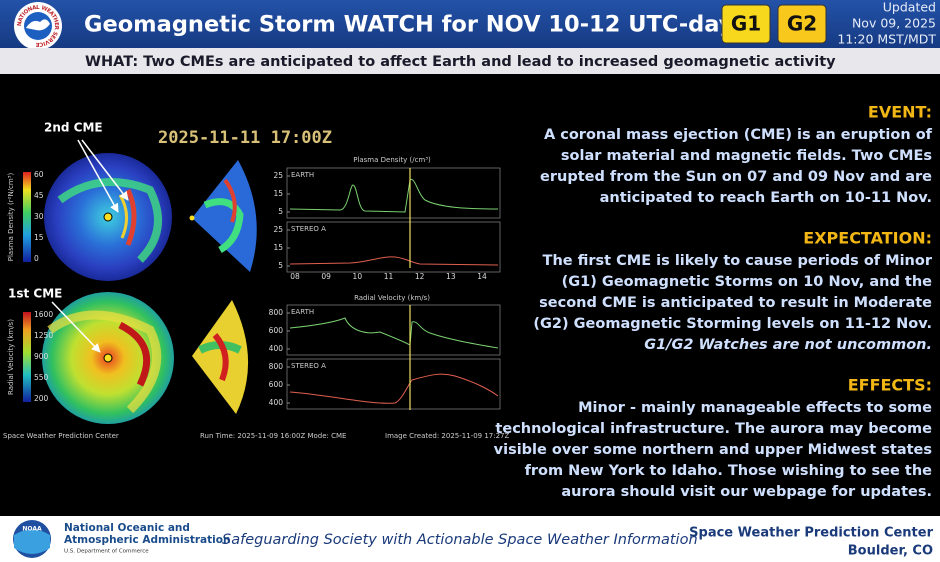 The height and width of the screenshot is (562, 940). I want to click on agency-name: Atmospheric Administration, so click(147, 540).